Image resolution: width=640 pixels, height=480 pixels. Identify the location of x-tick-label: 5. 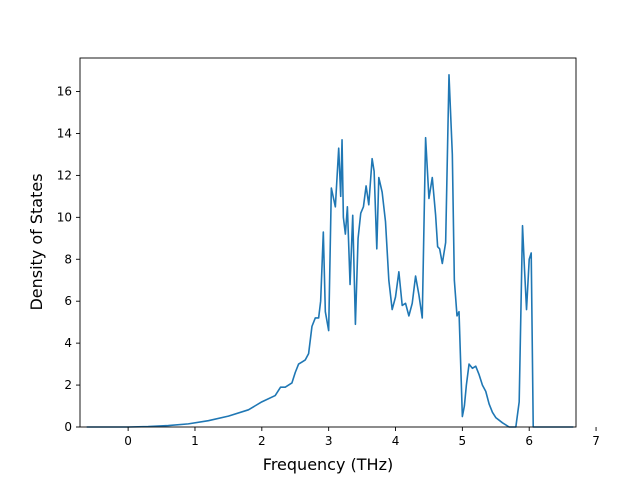
(463, 441).